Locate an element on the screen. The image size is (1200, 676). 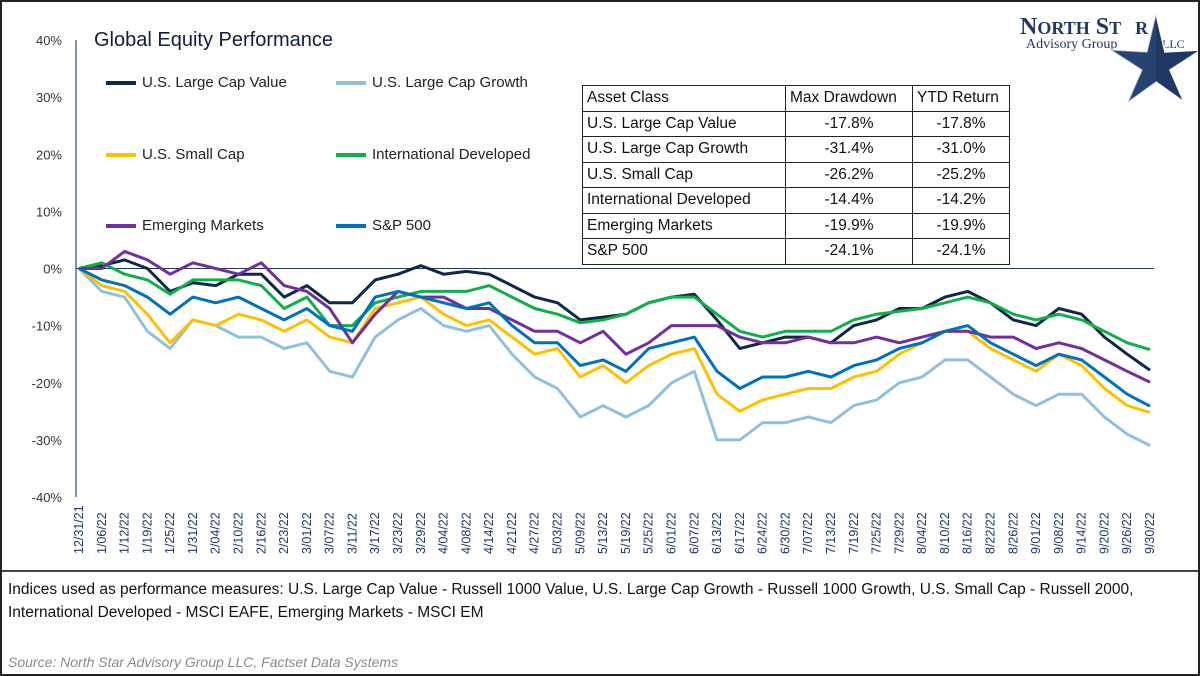
cell-asset-class: U.S. Large Cap Growth is located at coordinates (684, 149).